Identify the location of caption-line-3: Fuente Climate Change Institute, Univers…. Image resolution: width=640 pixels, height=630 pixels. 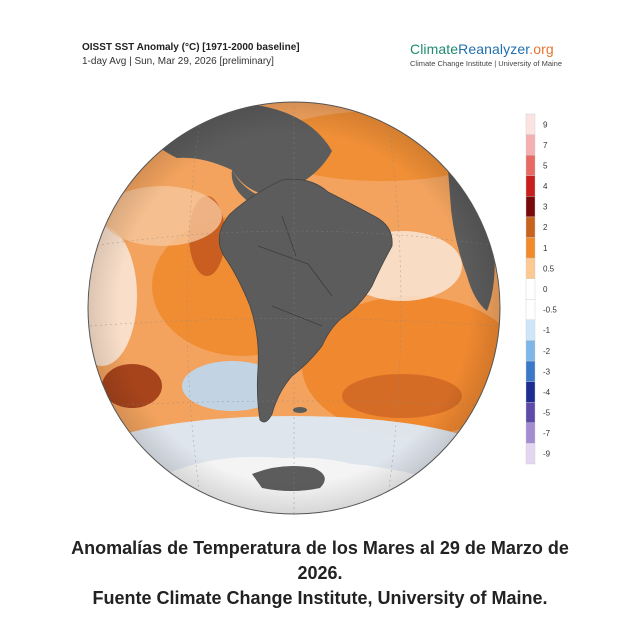
(320, 598).